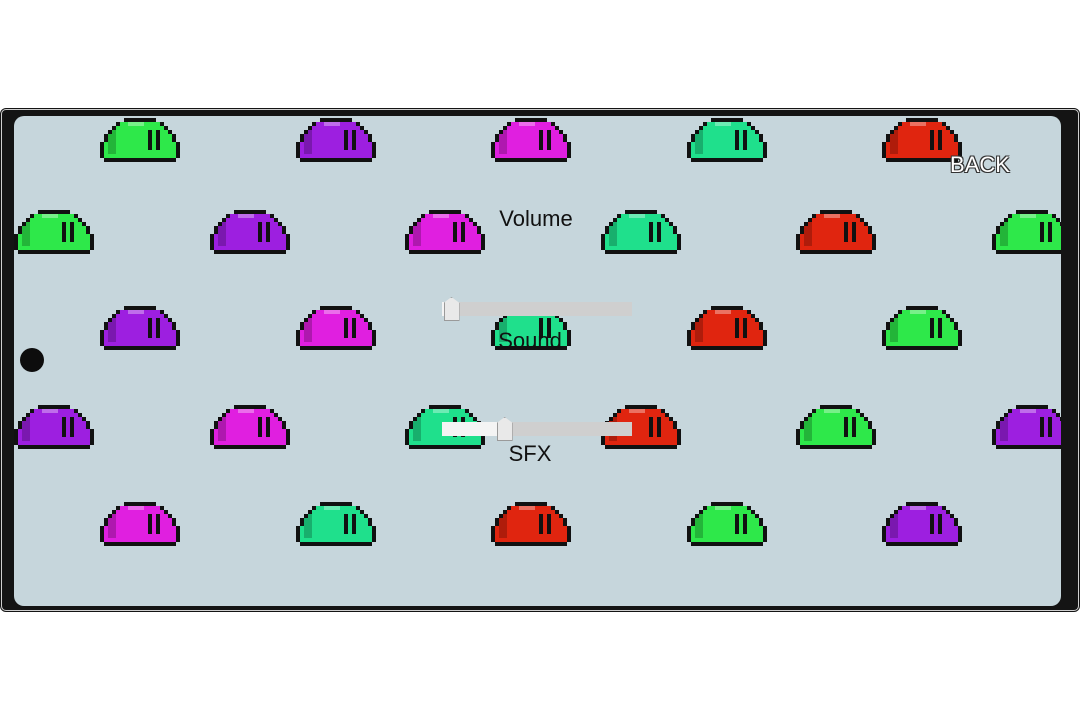 Image resolution: width=1080 pixels, height=720 pixels. What do you see at coordinates (451, 309) in the screenshot?
I see `sound-slider-handle` at bounding box center [451, 309].